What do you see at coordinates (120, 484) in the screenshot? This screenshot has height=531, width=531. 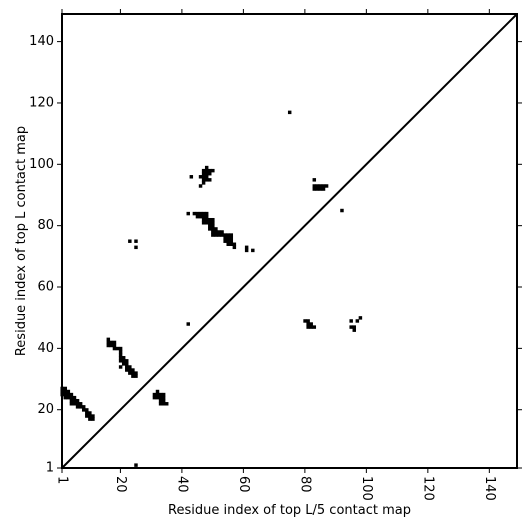 I see `x-tick-label: 20` at bounding box center [120, 484].